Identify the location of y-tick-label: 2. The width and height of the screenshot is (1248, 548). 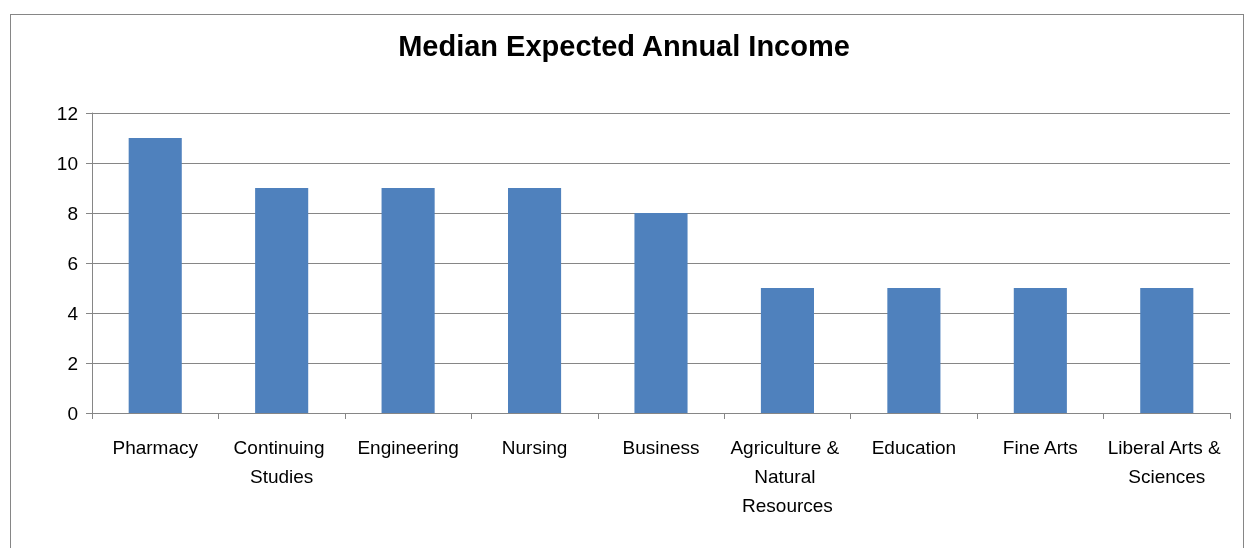
(72, 363).